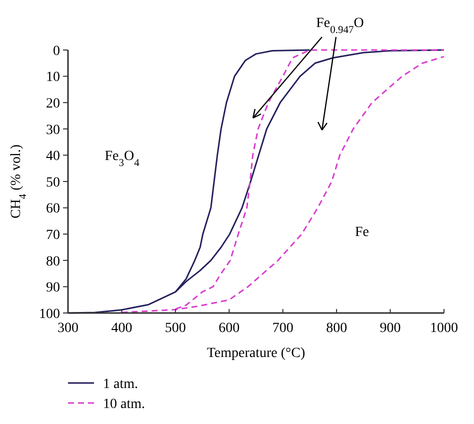 Image resolution: width=474 pixels, height=424 pixels. Describe the element at coordinates (53, 182) in the screenshot. I see `y-tick-label: 50` at that location.